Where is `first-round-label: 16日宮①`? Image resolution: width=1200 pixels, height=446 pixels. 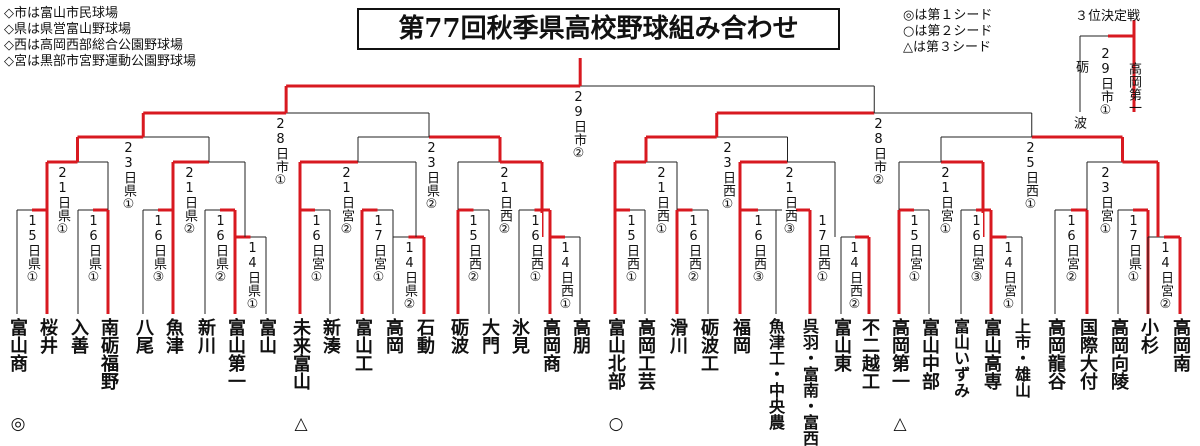 first-round-label: 16日宮① is located at coordinates (316, 249).